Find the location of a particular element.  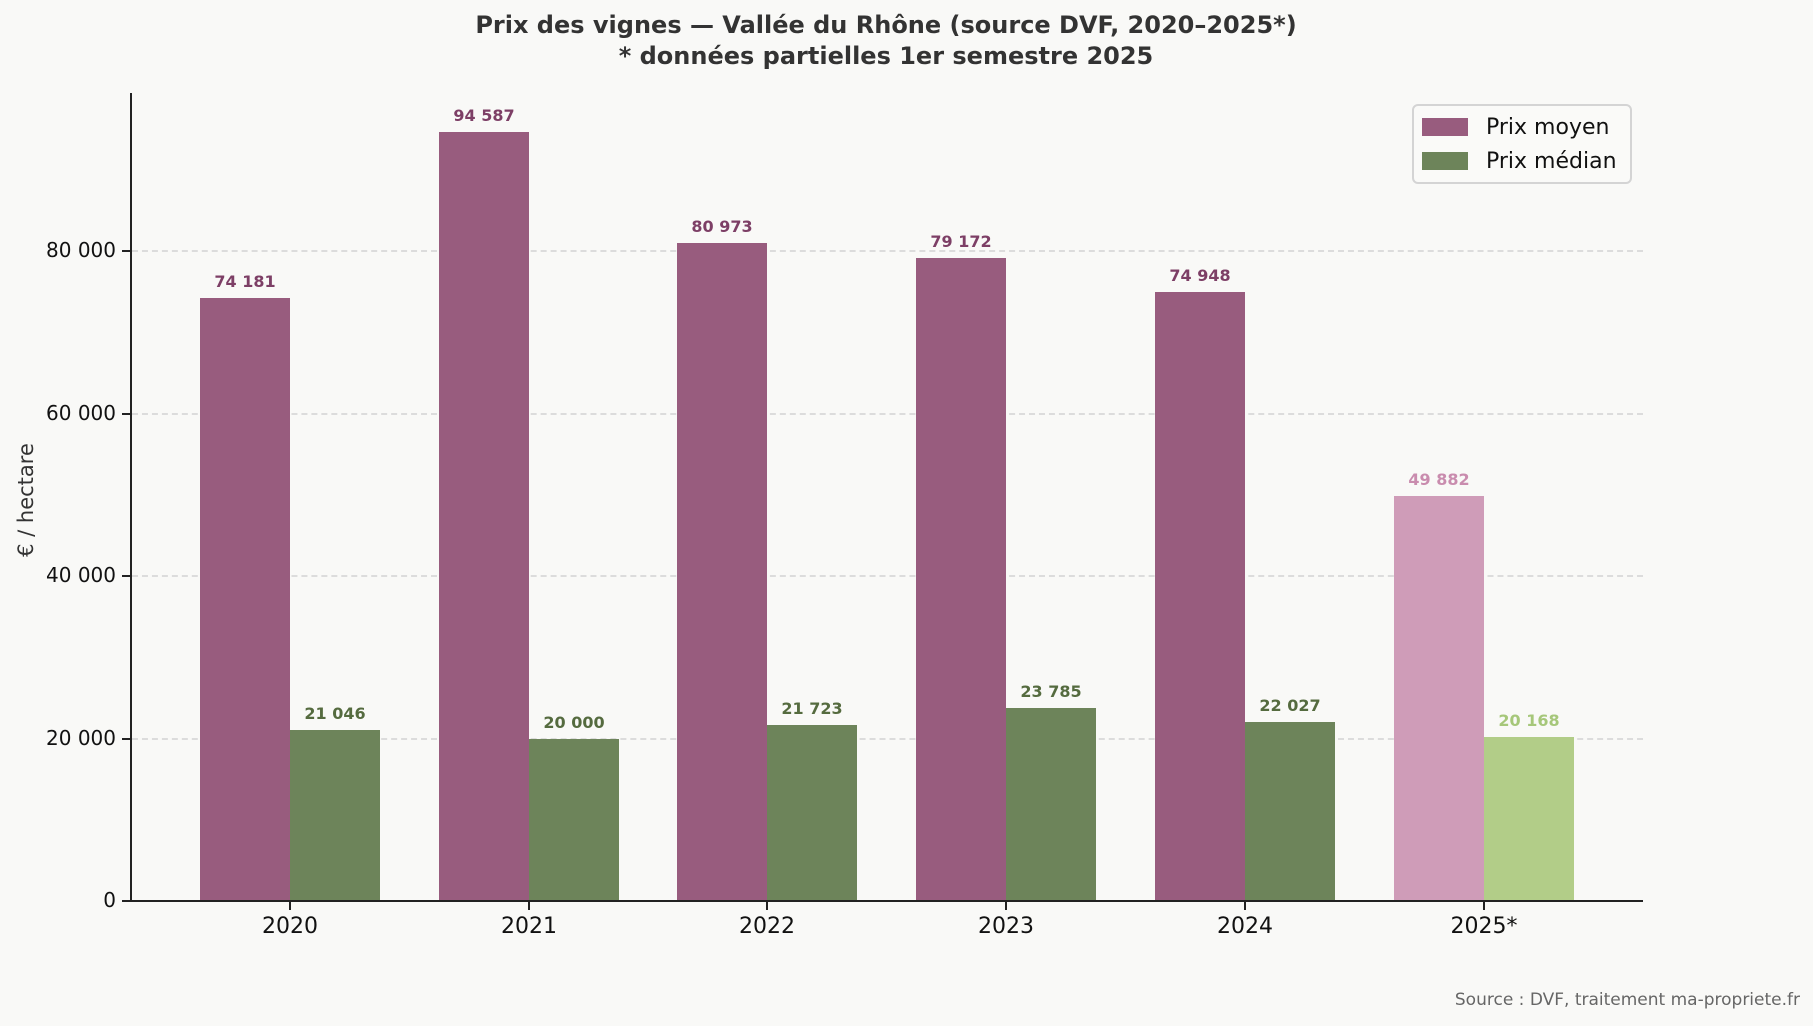

y-tick-label: 0 is located at coordinates (109, 900).